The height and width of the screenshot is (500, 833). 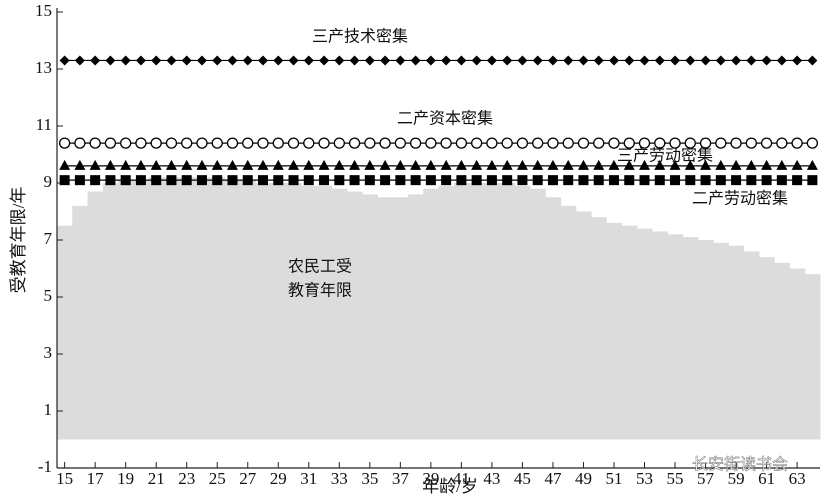 What do you see at coordinates (156, 478) in the screenshot?
I see `x-tick-label: 21` at bounding box center [156, 478].